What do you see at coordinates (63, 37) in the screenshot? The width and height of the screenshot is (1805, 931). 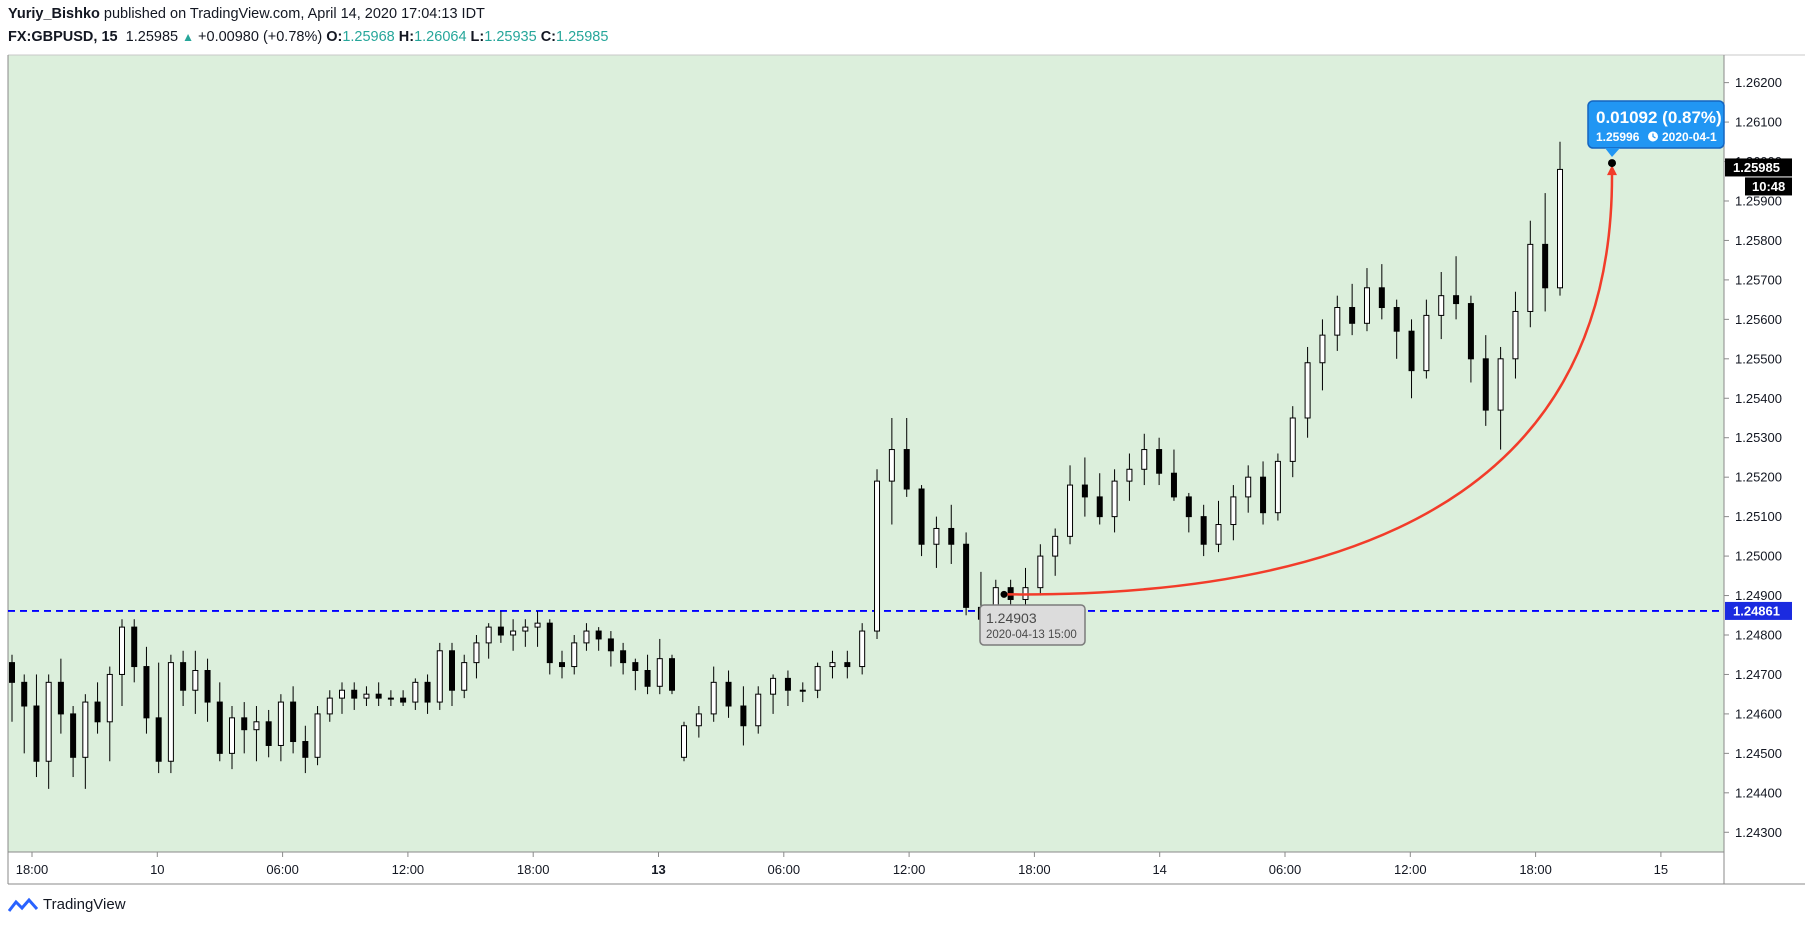 I see `symbol-label: FX:GBPUSD, 15` at bounding box center [63, 37].